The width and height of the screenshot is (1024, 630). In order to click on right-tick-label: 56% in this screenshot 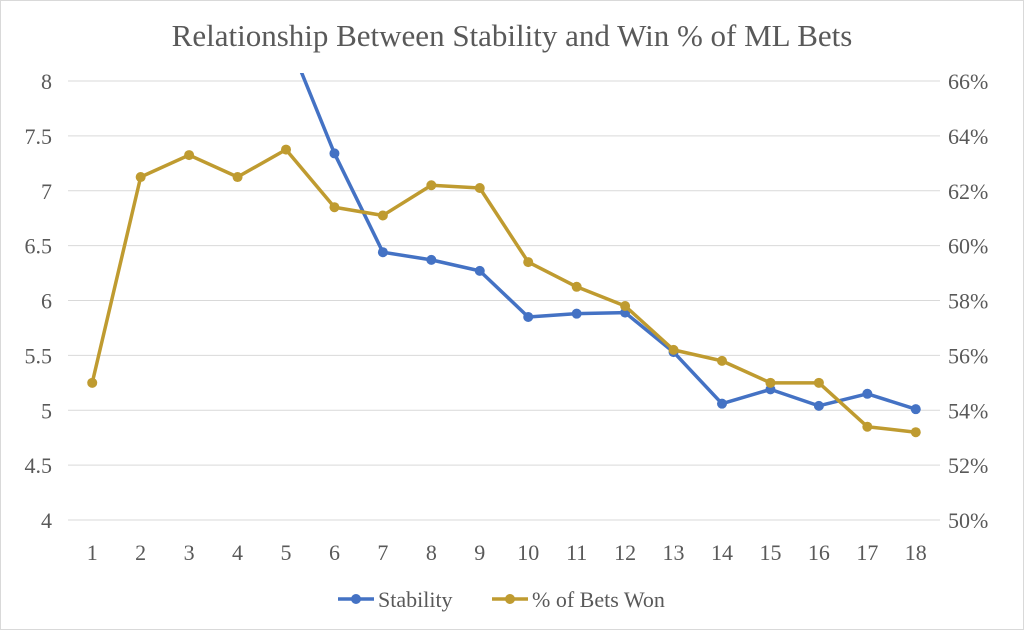, I will do `click(968, 355)`.